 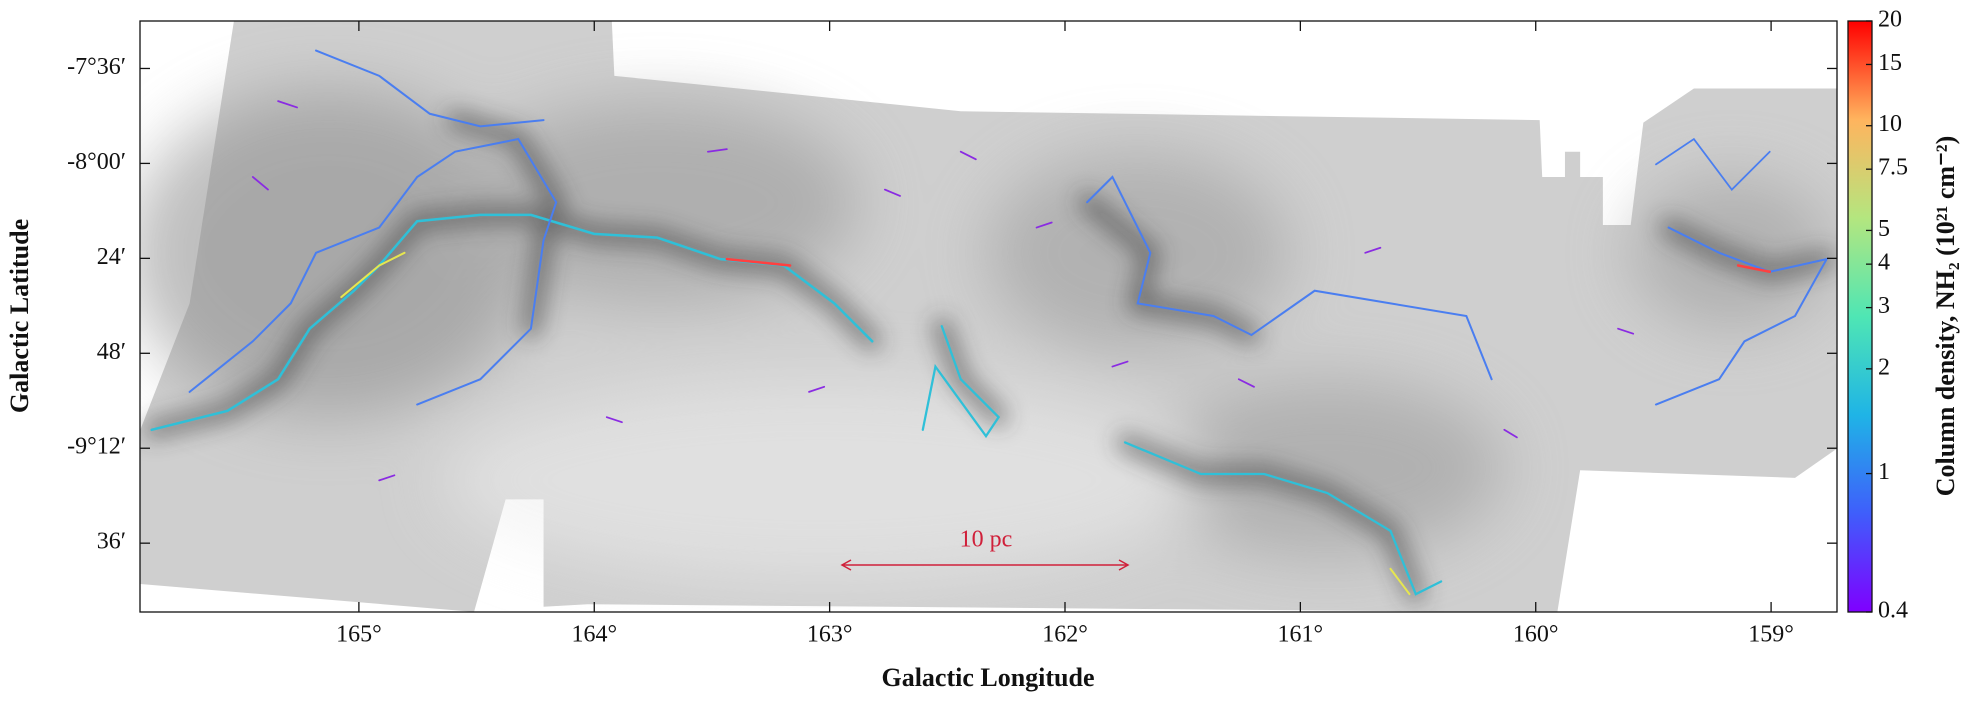 What do you see at coordinates (1884, 367) in the screenshot?
I see `colorbar-tick-label: 2` at bounding box center [1884, 367].